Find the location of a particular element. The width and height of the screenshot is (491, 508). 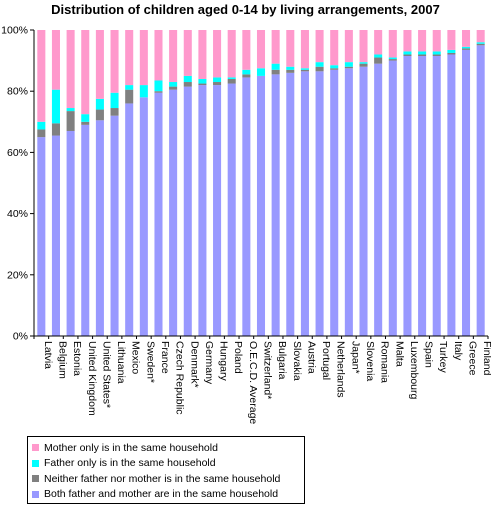

x-tick-label: Netherlands is located at coordinates (341, 369).